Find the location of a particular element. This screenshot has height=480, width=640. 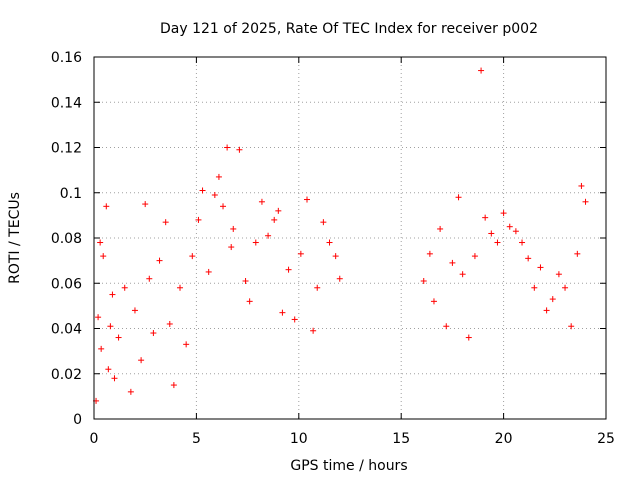

y-tick-label: 0.14 is located at coordinates (66, 103).